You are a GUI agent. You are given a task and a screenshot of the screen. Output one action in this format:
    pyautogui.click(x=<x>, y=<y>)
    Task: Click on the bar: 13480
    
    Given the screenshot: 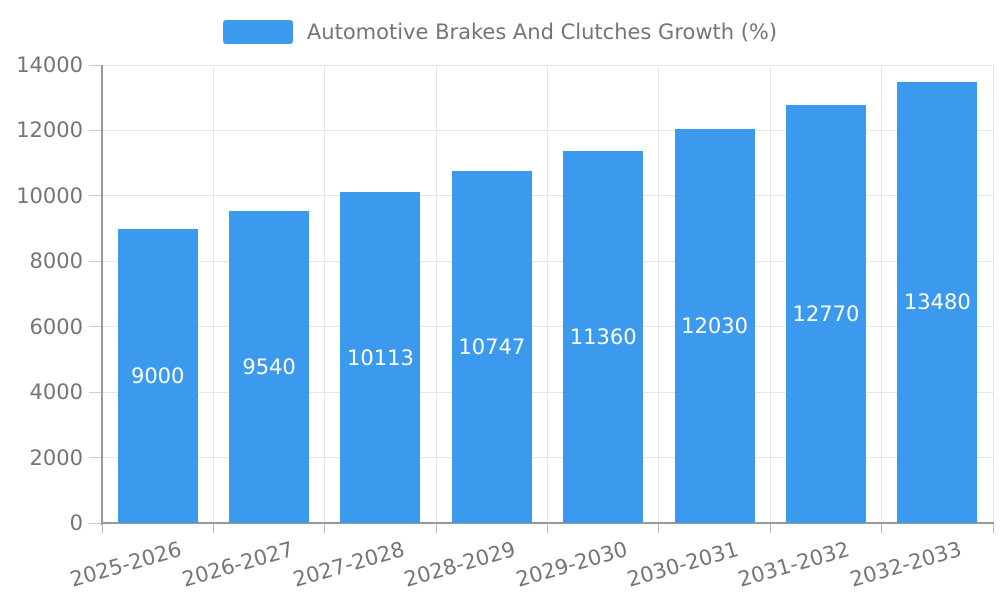 What is the action you would take?
    pyautogui.click(x=937, y=302)
    